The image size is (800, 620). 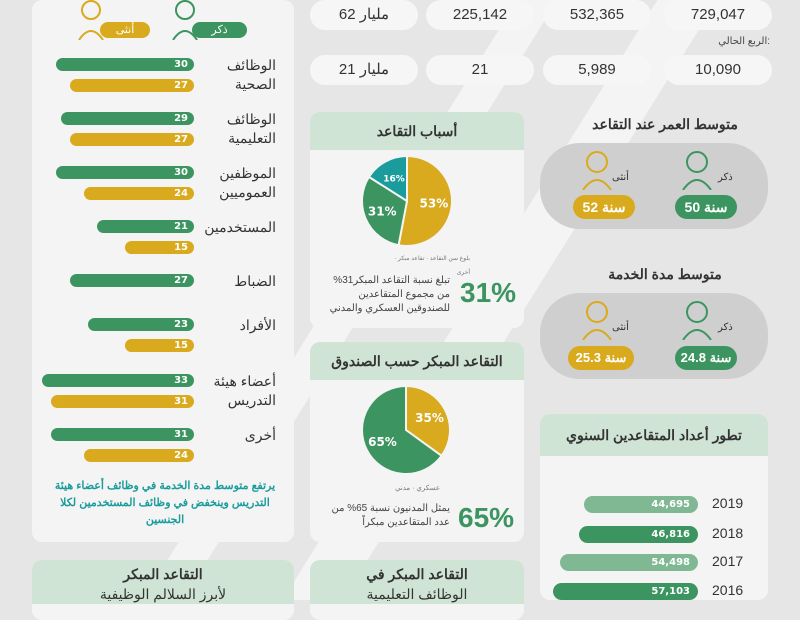 I want to click on avg-age-male-label: ذكر, so click(x=725, y=177).